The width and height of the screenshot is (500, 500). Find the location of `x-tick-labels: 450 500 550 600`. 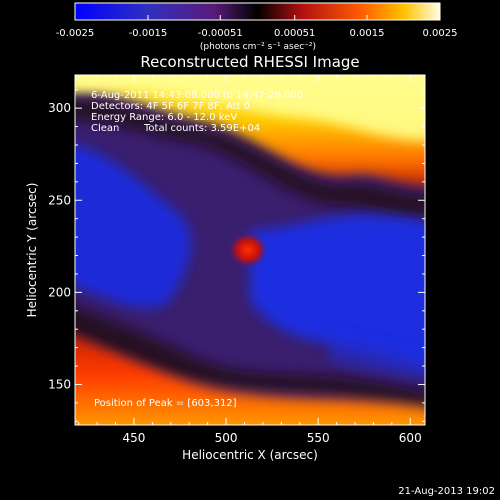

x-tick-labels: 450 500 550 600 is located at coordinates (271, 438).